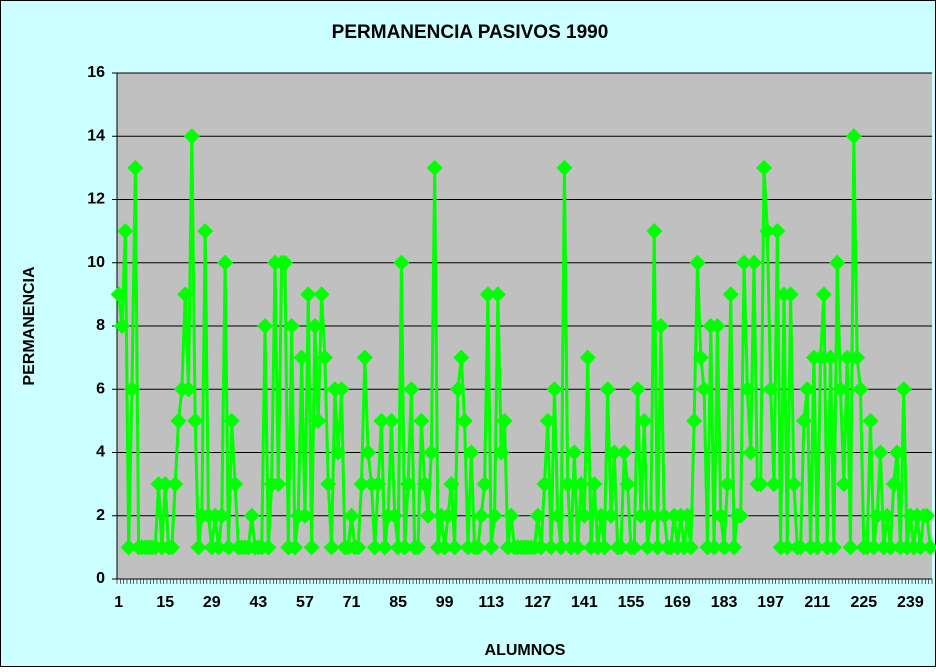 The width and height of the screenshot is (936, 672). I want to click on x-tick-label: 127, so click(537, 602).